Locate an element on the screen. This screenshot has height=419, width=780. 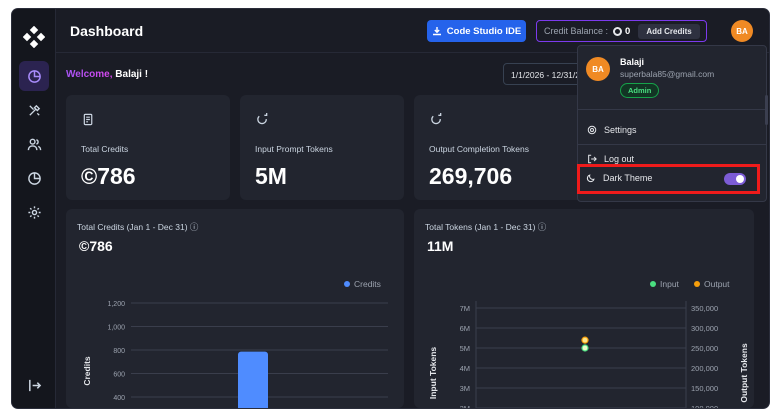
credit-symbol-icon: © is located at coordinates (89, 176).